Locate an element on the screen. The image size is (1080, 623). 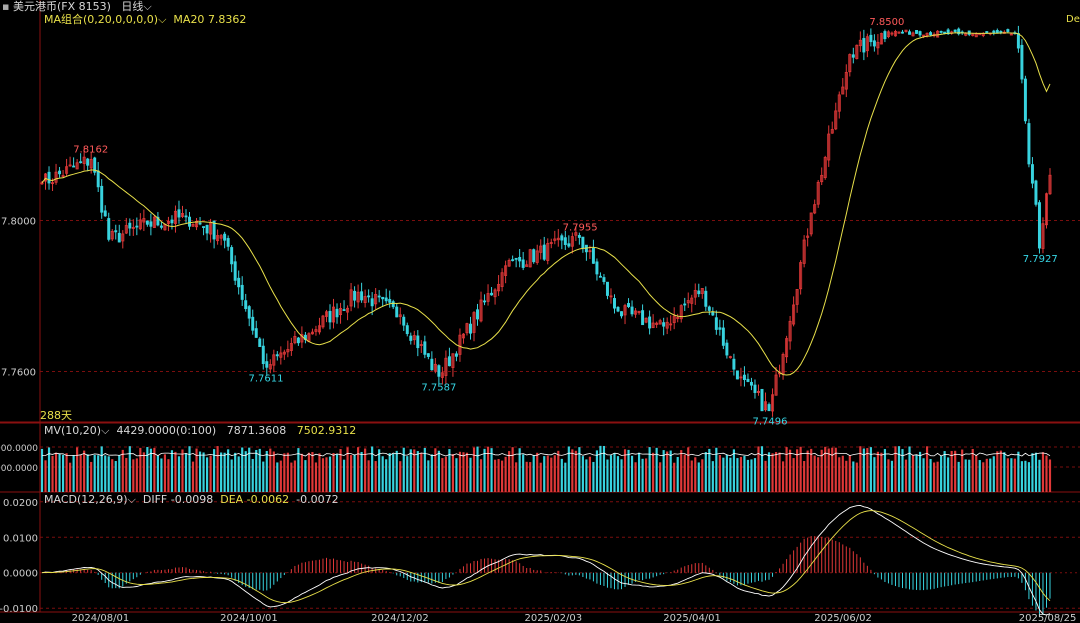
x-tick-label: 2024/12/02 is located at coordinates (400, 618).